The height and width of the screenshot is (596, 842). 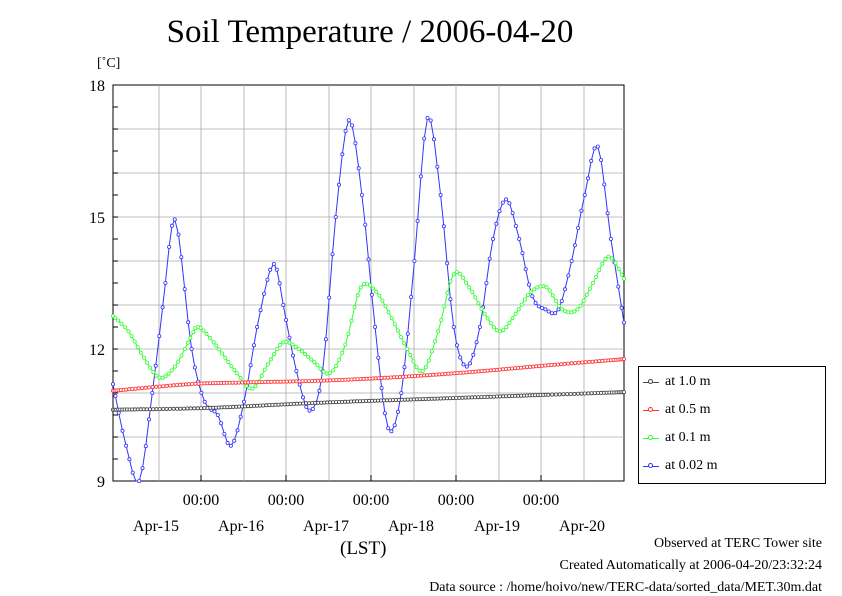 I want to click on x-tick-label: 00:00, so click(x=286, y=500).